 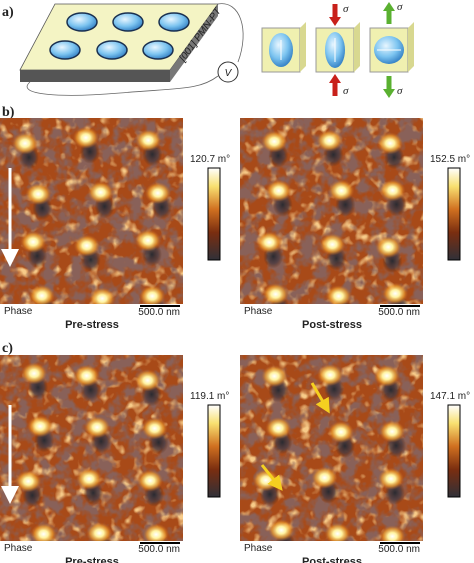 I want to click on panel-label: c), so click(x=7, y=348).